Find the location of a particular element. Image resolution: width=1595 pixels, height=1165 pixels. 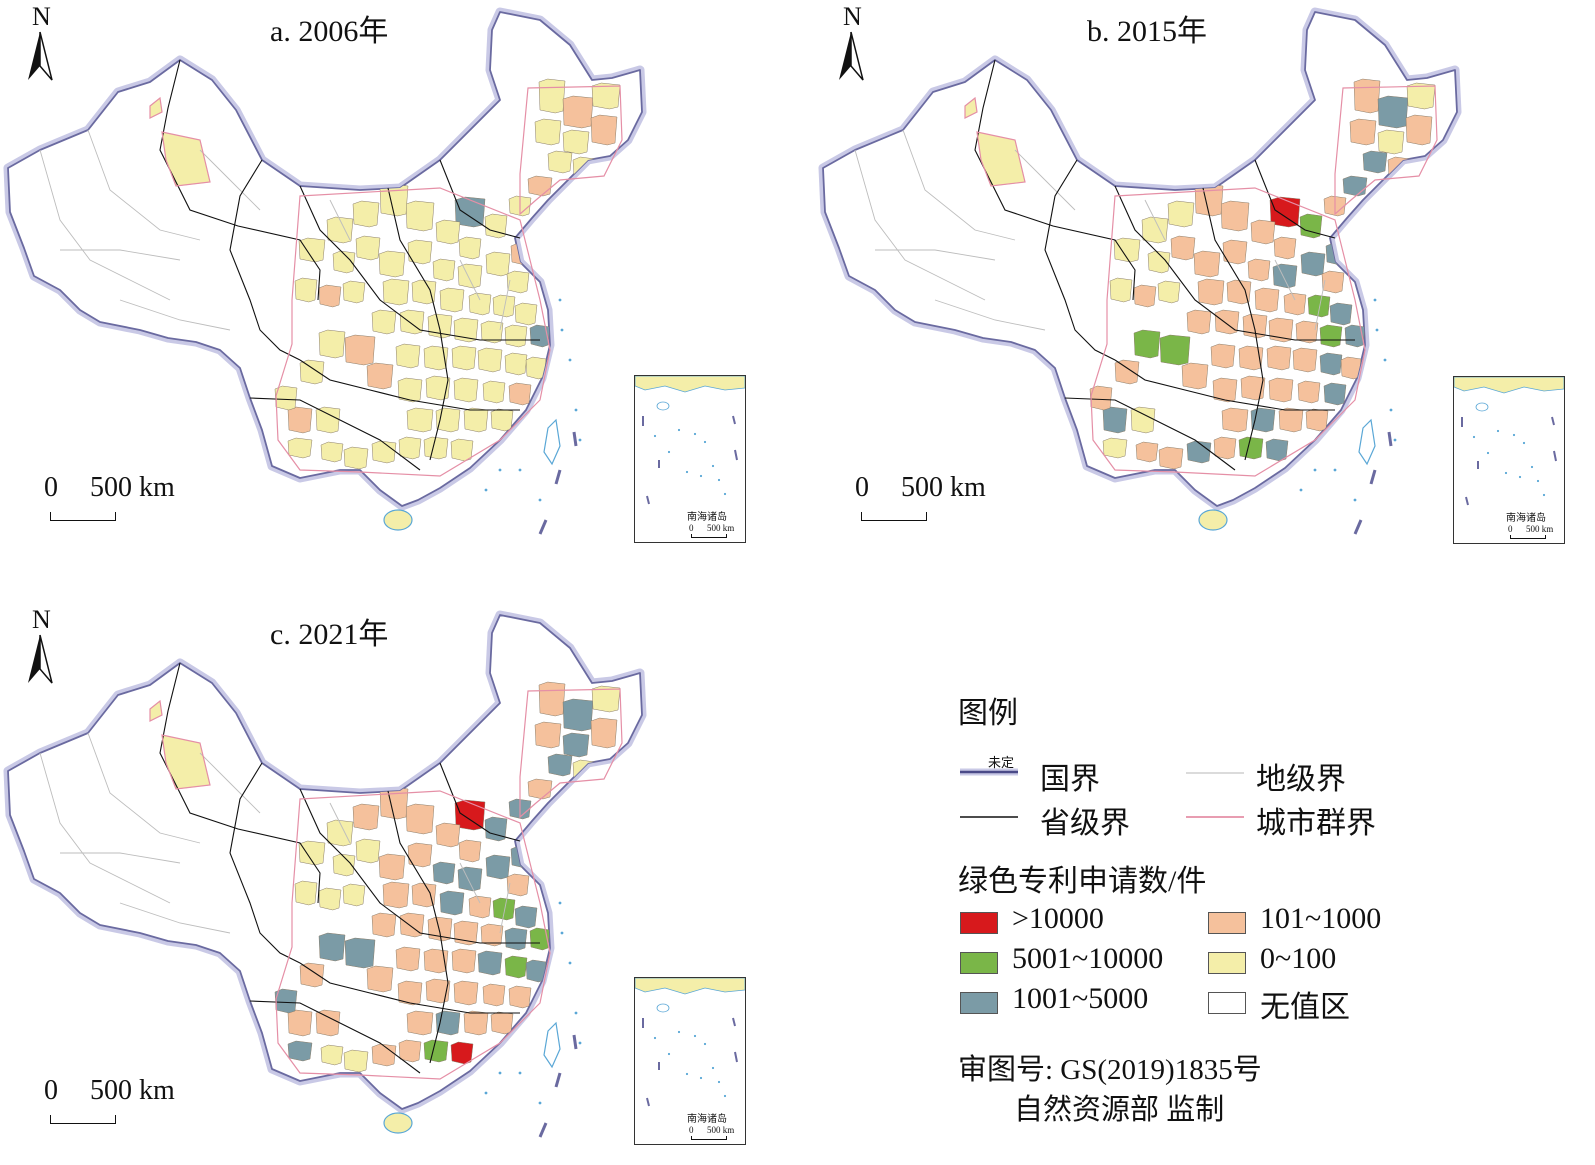

map-approval-issuer: 自然资源部 监制 is located at coordinates (1119, 1110).